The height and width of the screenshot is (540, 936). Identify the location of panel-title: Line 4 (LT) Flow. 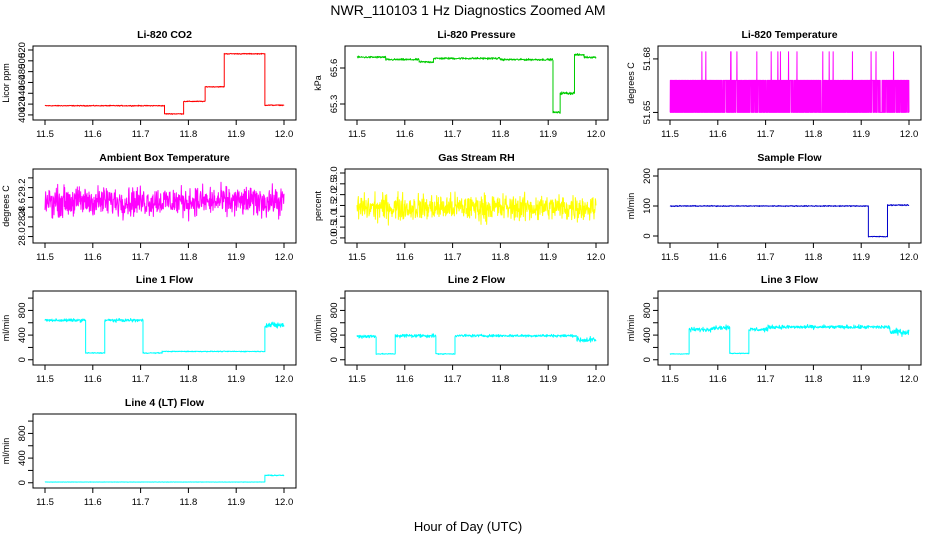
(165, 403).